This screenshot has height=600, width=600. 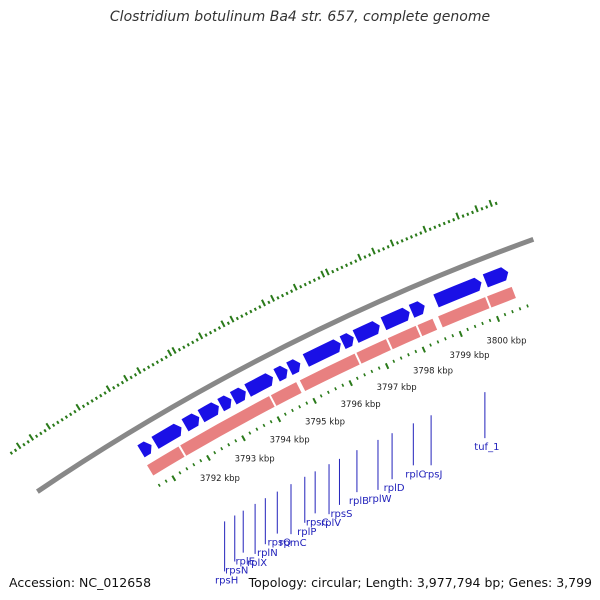 I want to click on gene-label: rpsH, so click(x=226, y=580).